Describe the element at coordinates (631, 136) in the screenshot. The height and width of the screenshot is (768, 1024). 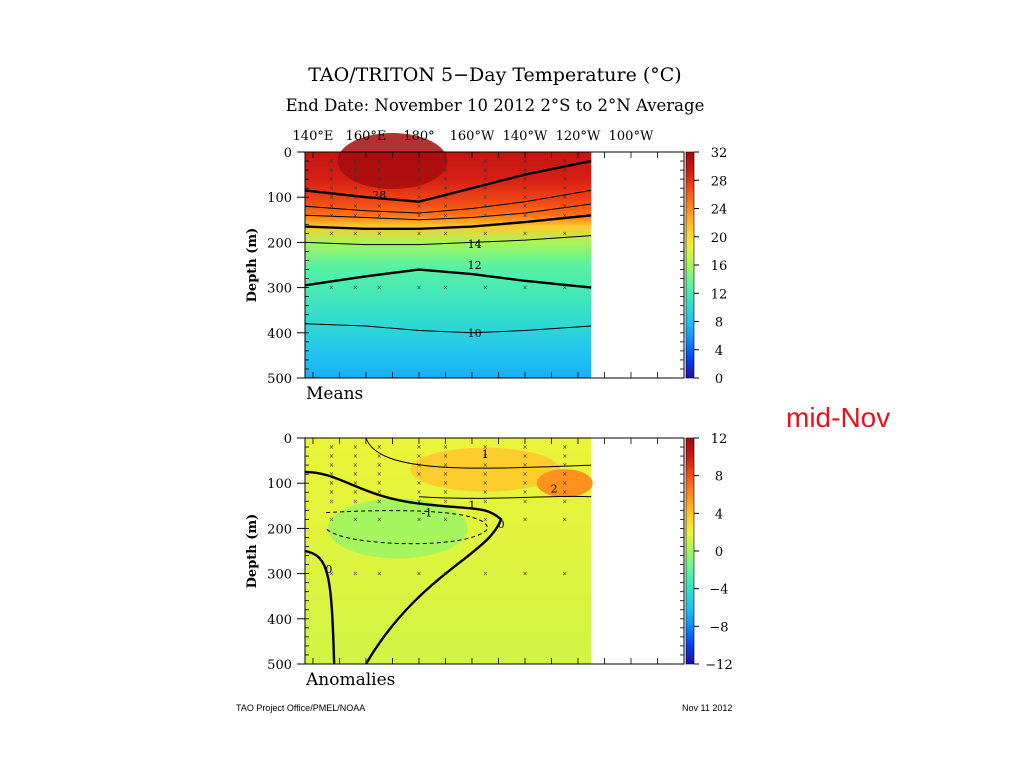
I see `x-tick-label: 100°W` at that location.